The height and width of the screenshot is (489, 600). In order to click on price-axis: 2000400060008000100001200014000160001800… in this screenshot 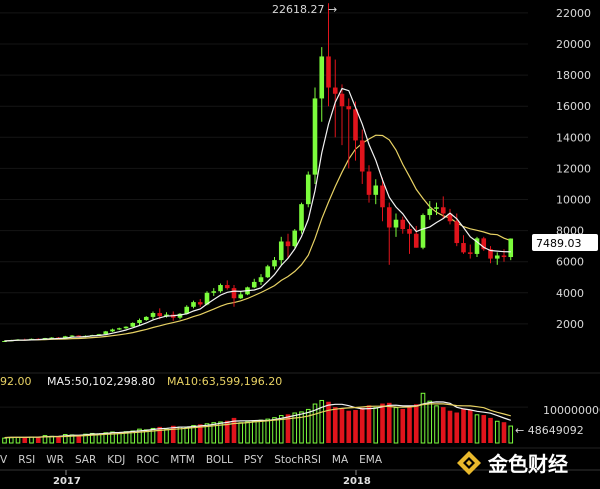, I will do `click(573, 169)`.